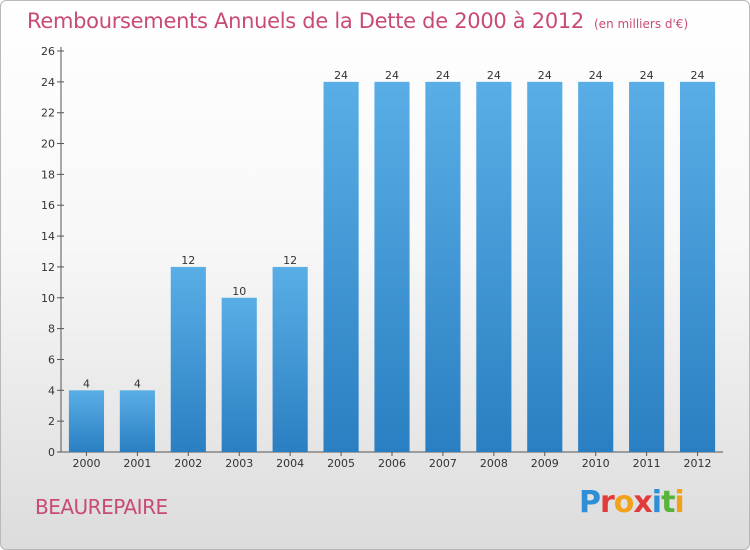 The image size is (750, 550). I want to click on data-label-2008: 24, so click(494, 75).